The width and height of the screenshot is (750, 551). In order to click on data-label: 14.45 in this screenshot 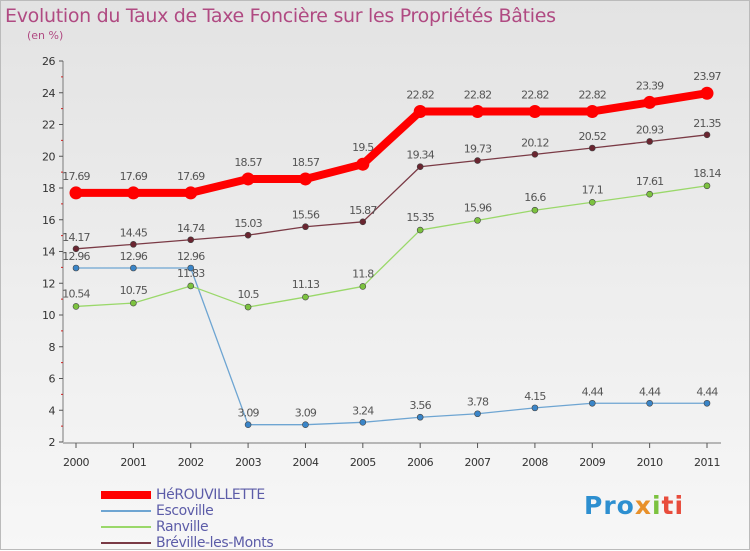, I will do `click(134, 232)`.